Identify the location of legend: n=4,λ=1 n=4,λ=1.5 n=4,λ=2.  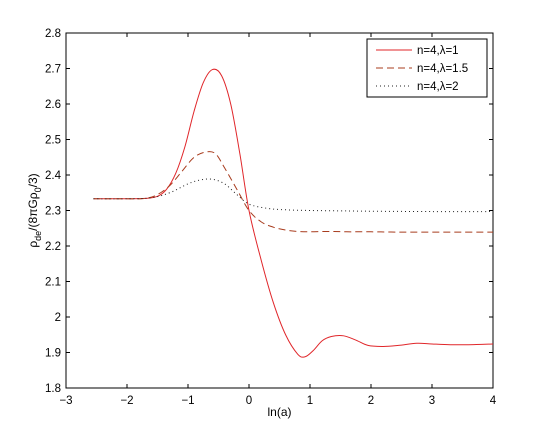
(427, 68).